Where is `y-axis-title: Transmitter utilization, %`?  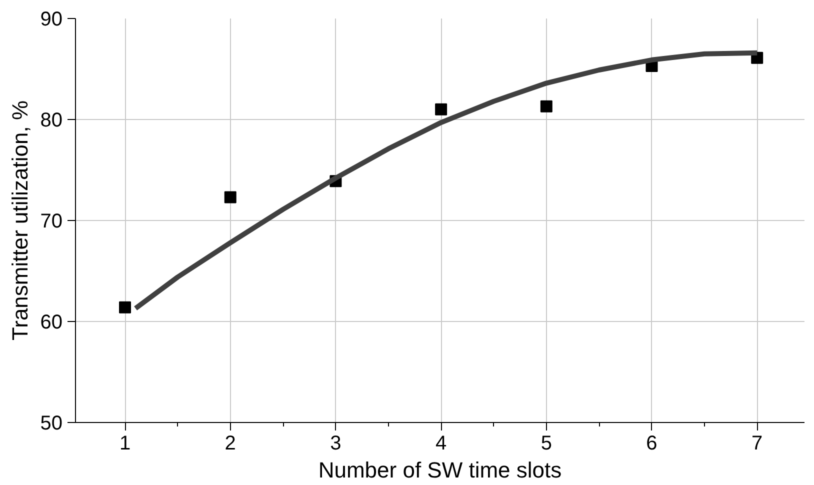
y-axis-title: Transmitter utilization, % is located at coordinates (19, 220).